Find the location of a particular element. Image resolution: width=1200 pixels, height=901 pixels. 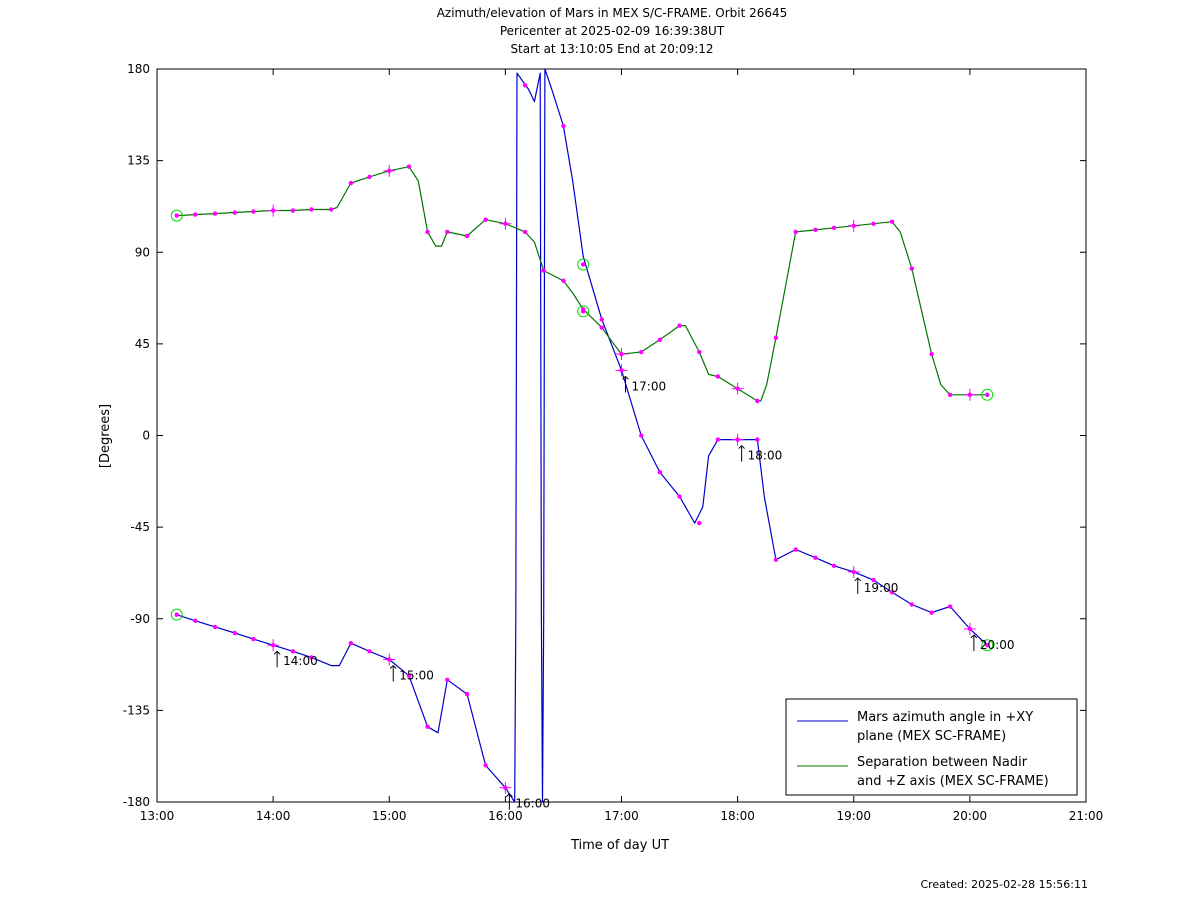

hour-annotation: 16:00 is located at coordinates (528, 802).